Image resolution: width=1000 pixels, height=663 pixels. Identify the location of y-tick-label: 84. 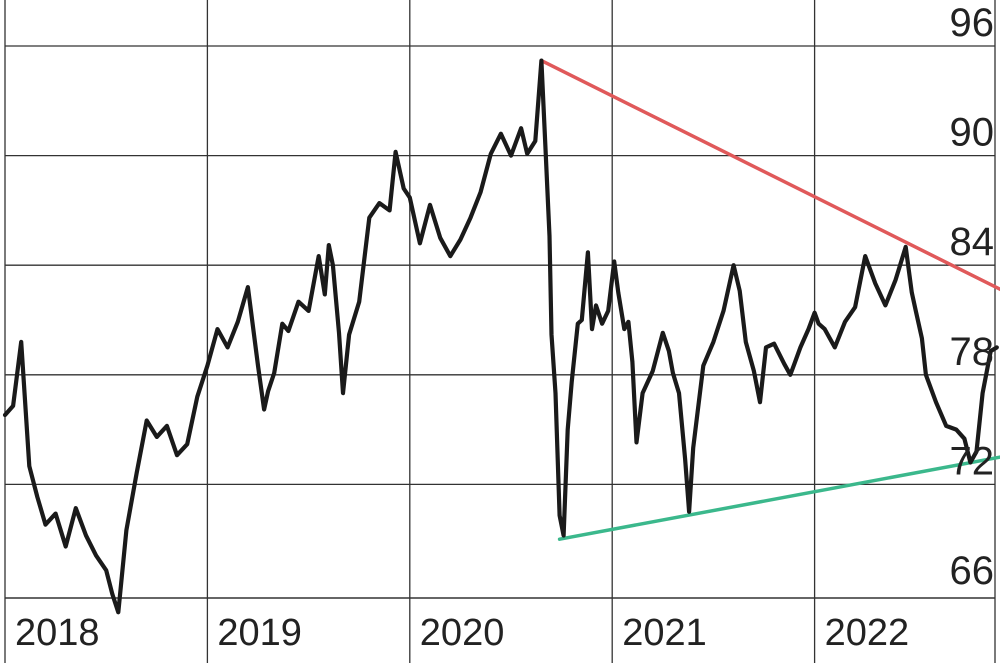
(972, 242).